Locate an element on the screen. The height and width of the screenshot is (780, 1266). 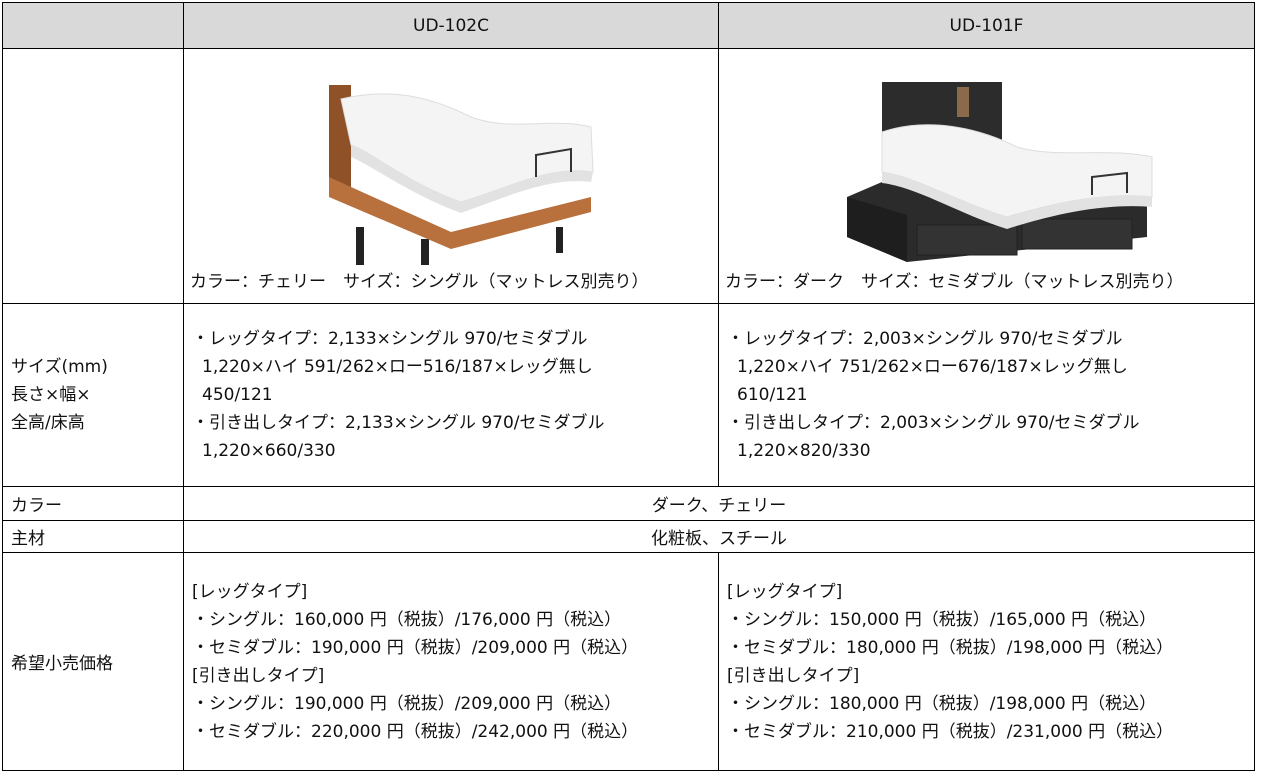
header-row: UD-102C UD-101F is located at coordinates (628, 25).